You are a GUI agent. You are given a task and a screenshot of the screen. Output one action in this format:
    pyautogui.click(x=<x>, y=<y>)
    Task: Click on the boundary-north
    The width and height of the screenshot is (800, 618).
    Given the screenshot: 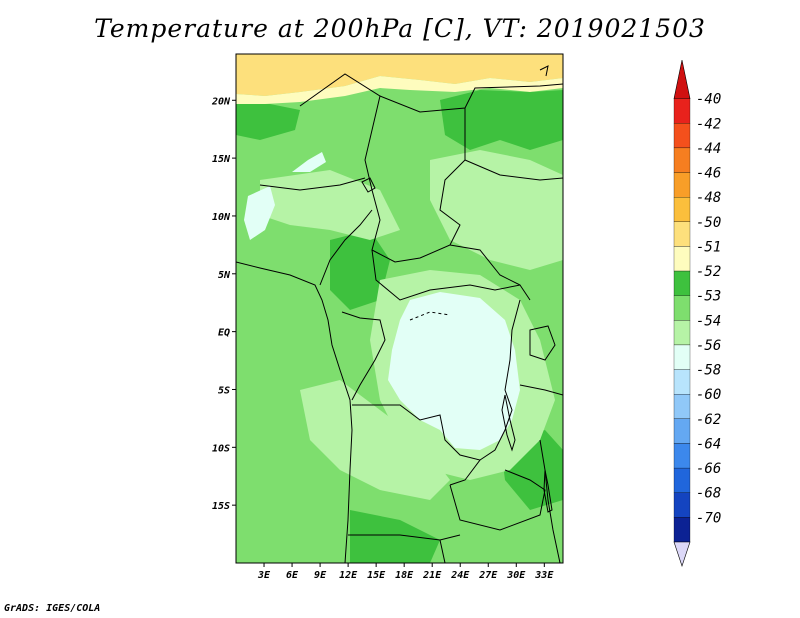 What is the action you would take?
    pyautogui.click(x=431, y=93)
    